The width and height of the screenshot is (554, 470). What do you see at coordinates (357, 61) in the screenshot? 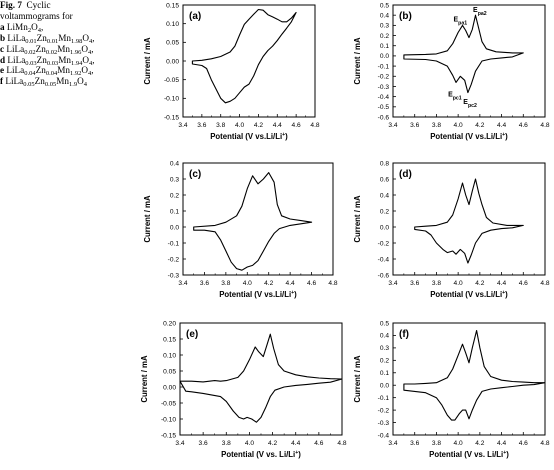
I see `y-axis-label: Current / mA` at bounding box center [357, 61].